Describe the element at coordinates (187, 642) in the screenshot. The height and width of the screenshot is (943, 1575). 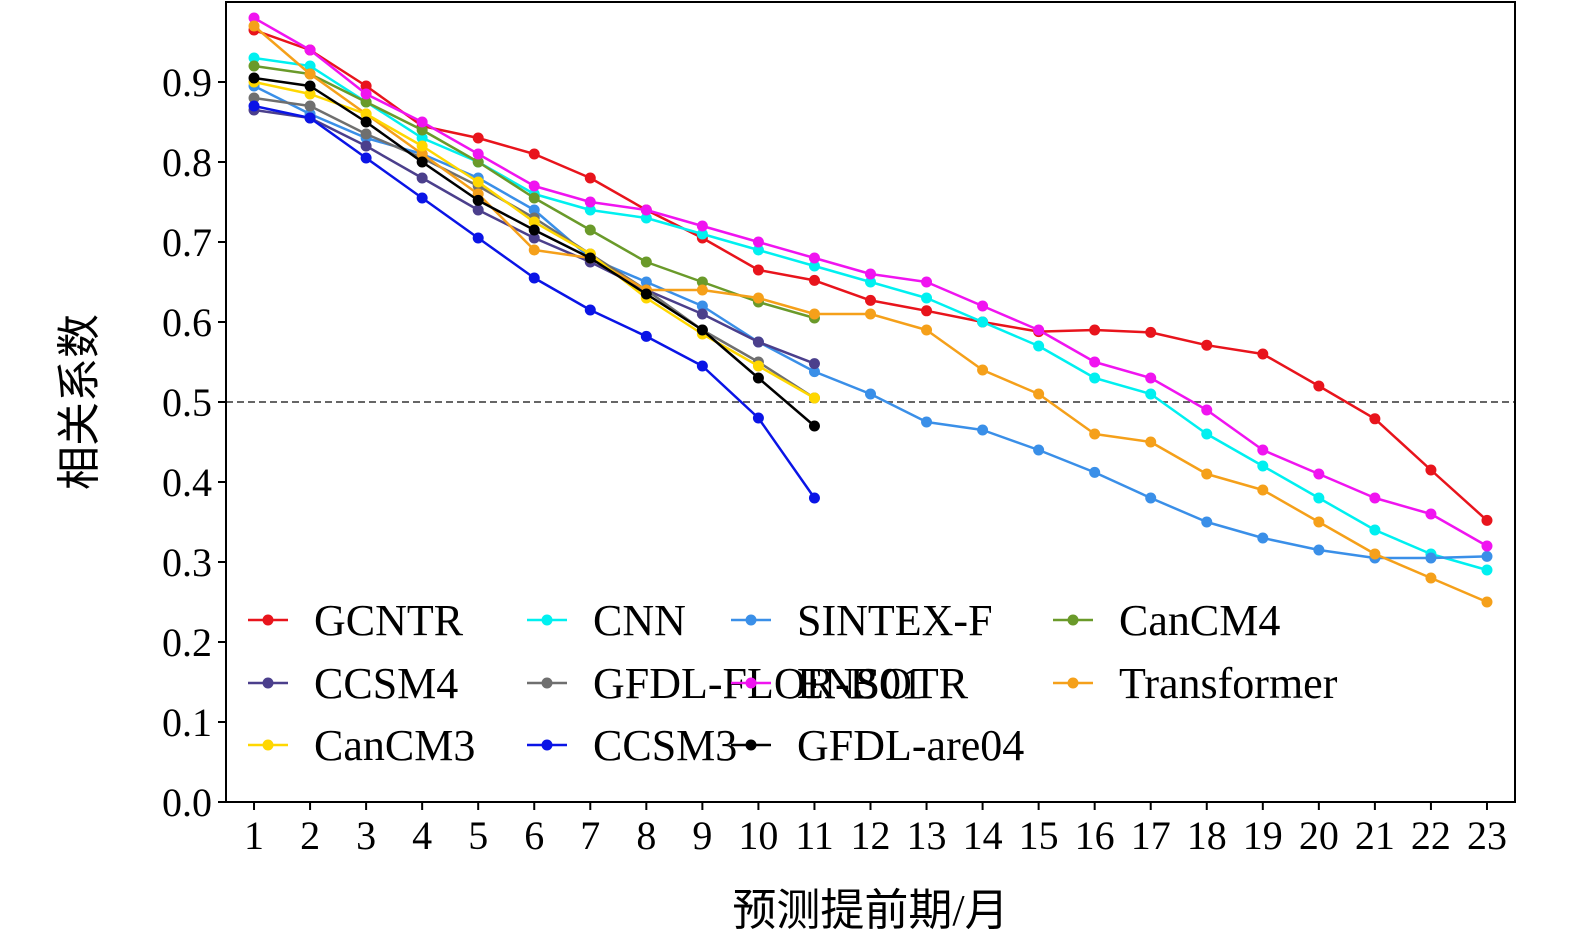
I see `y-tick-label: 0.2` at that location.